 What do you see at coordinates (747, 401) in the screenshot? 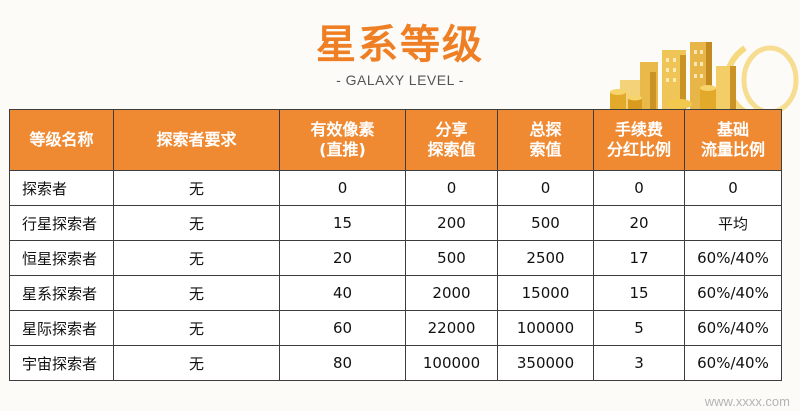
I see `watermark-text: www.xxxx.com` at bounding box center [747, 401].